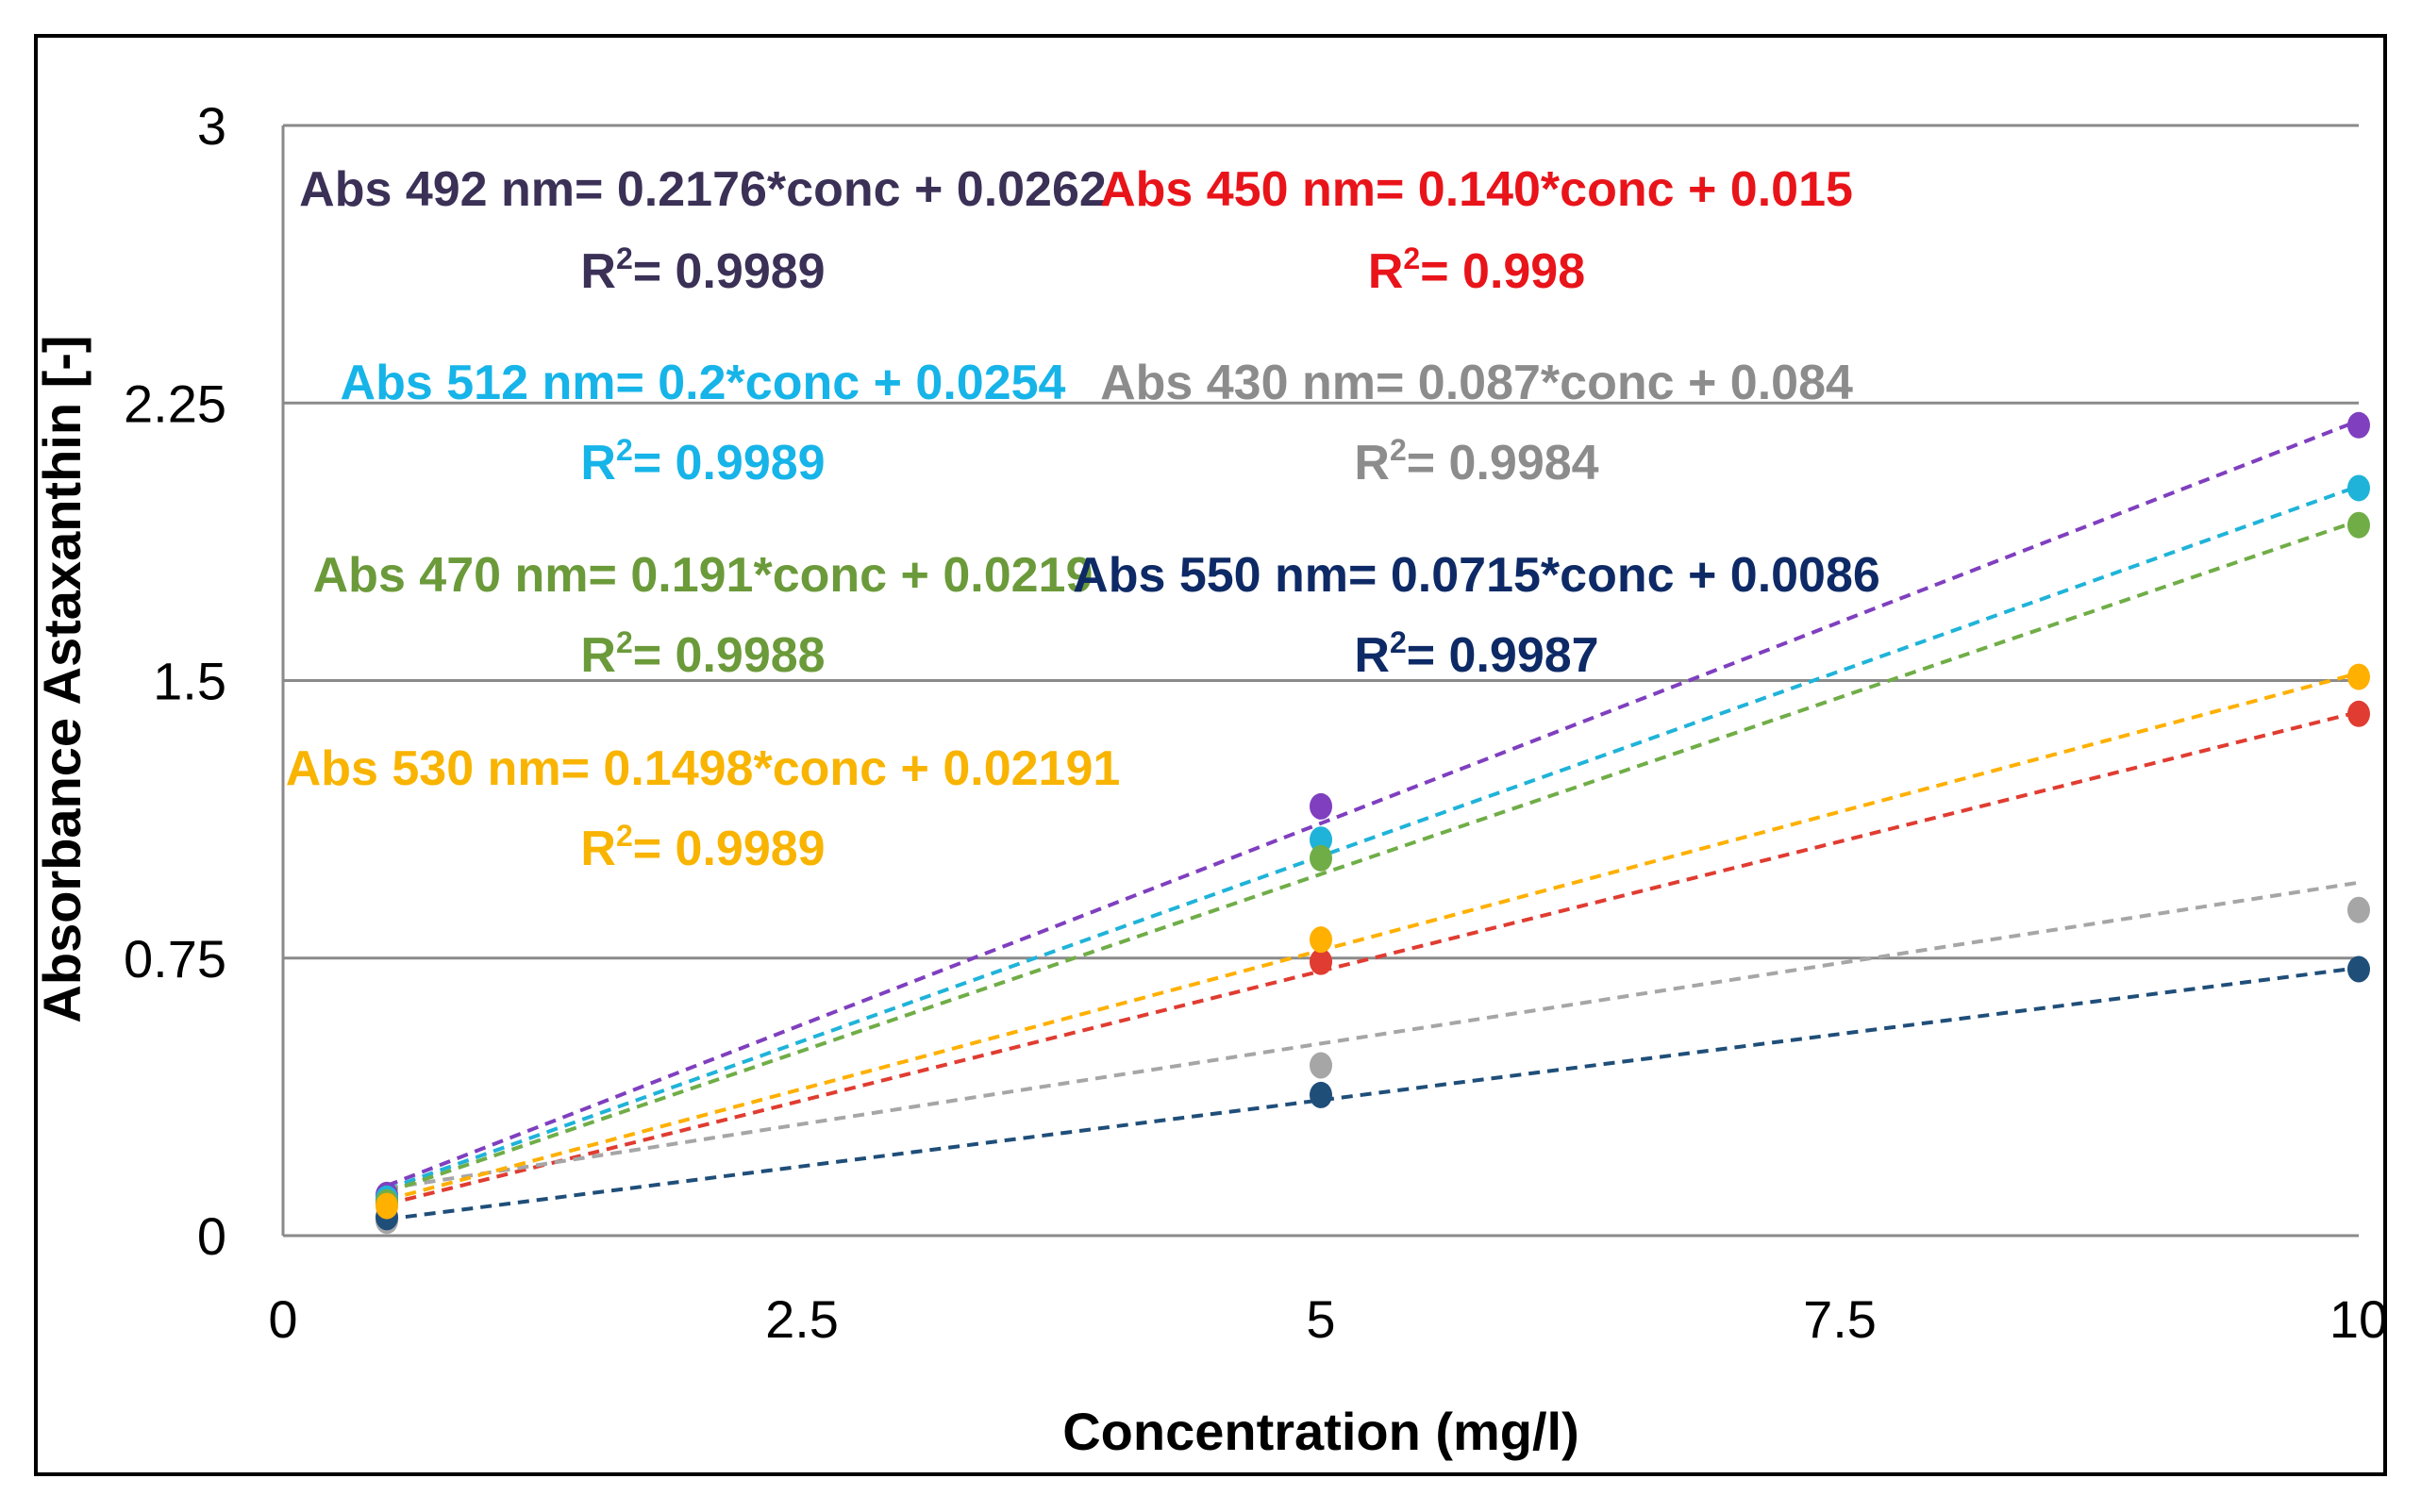  Describe the element at coordinates (175, 403) in the screenshot. I see `y-tick-label-3: 2.25` at that location.